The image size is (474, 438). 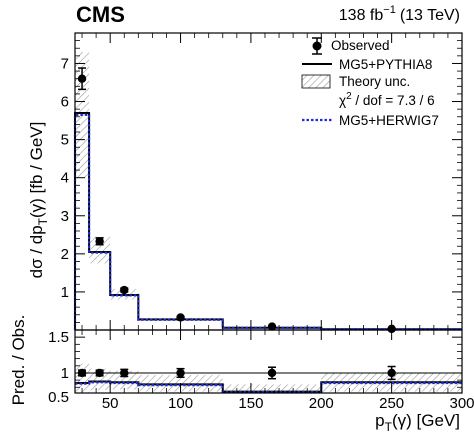 What do you see at coordinates (374, 81) in the screenshot?
I see `legend-theory-label: Theory unc.` at bounding box center [374, 81].